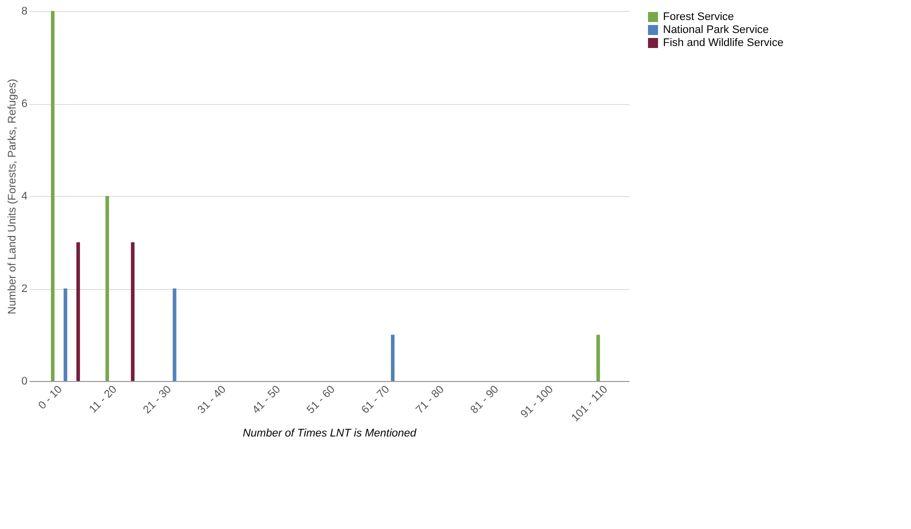 This screenshot has height=529, width=911. What do you see at coordinates (537, 402) in the screenshot?
I see `x-tick-label: 91 - 100` at bounding box center [537, 402].